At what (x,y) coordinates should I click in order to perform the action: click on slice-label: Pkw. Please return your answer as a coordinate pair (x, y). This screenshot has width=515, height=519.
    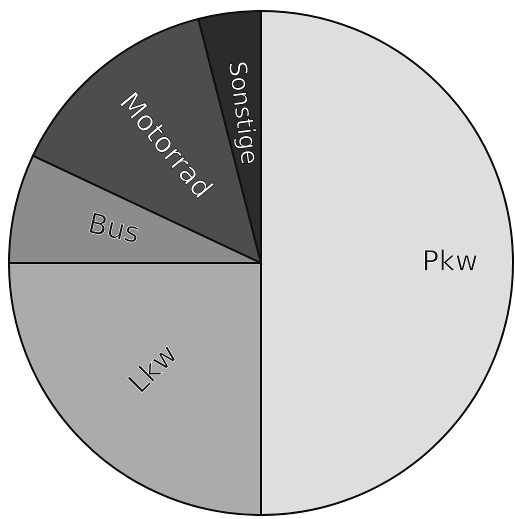
    Looking at the image, I should click on (450, 261).